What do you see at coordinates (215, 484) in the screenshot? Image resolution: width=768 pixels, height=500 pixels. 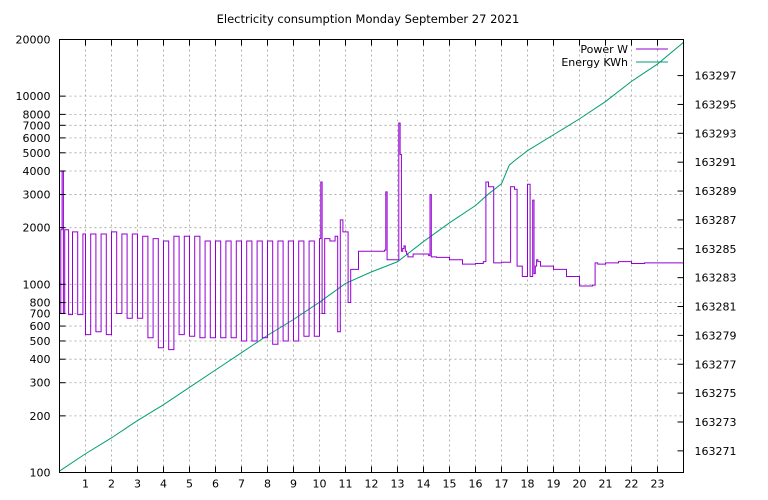 I see `x-tick-label: 6` at bounding box center [215, 484].